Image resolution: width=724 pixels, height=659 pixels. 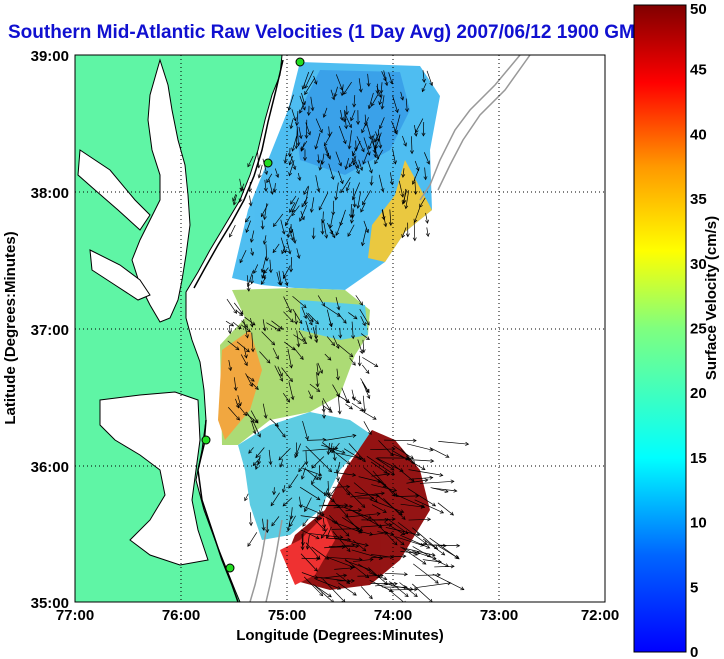 I want to click on colorbar-tick-label: 10, so click(x=698, y=523).